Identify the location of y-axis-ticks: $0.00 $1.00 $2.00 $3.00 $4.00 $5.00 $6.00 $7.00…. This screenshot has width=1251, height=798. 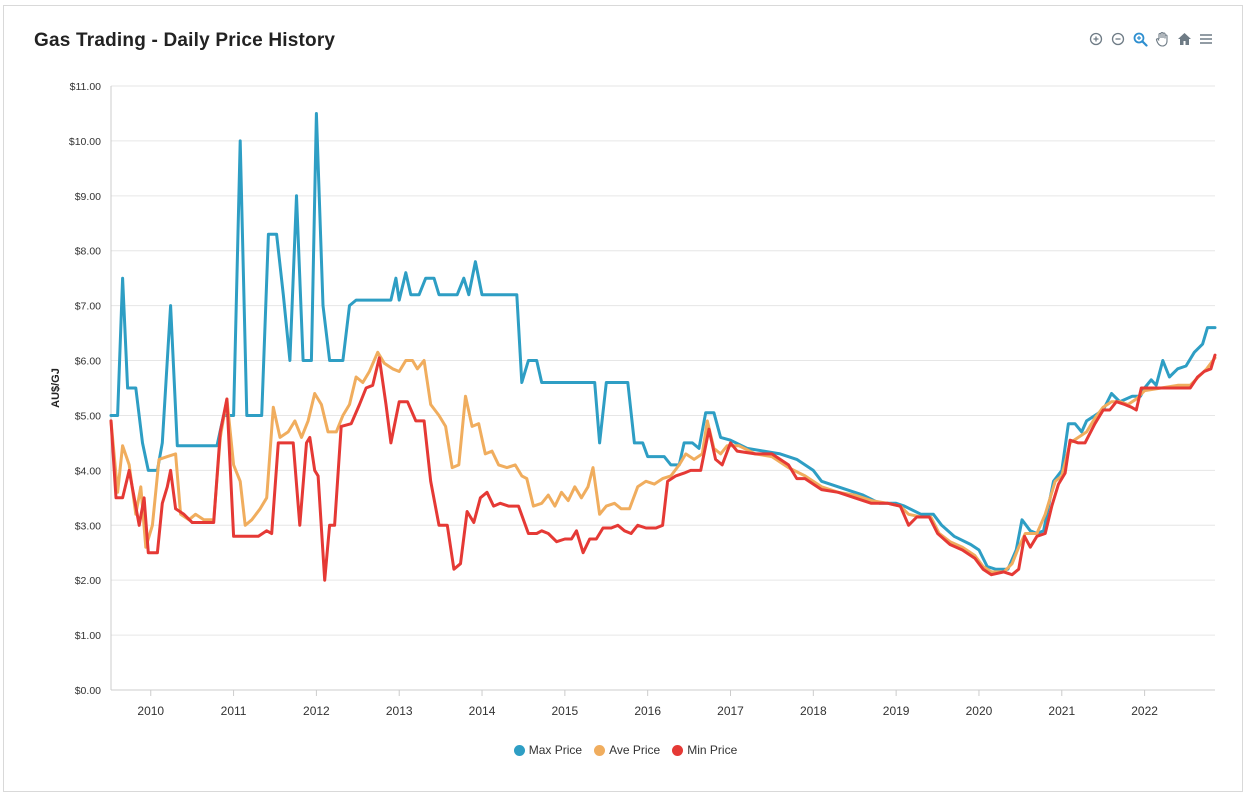
(85, 389).